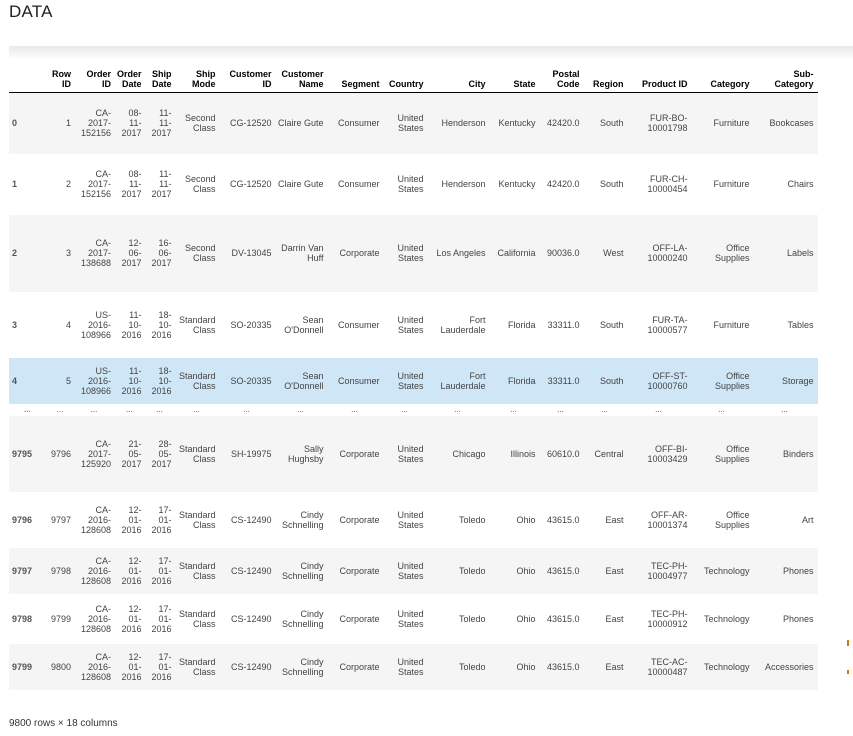 This screenshot has width=853, height=736. I want to click on cell-sub-category: Tables, so click(800, 324).